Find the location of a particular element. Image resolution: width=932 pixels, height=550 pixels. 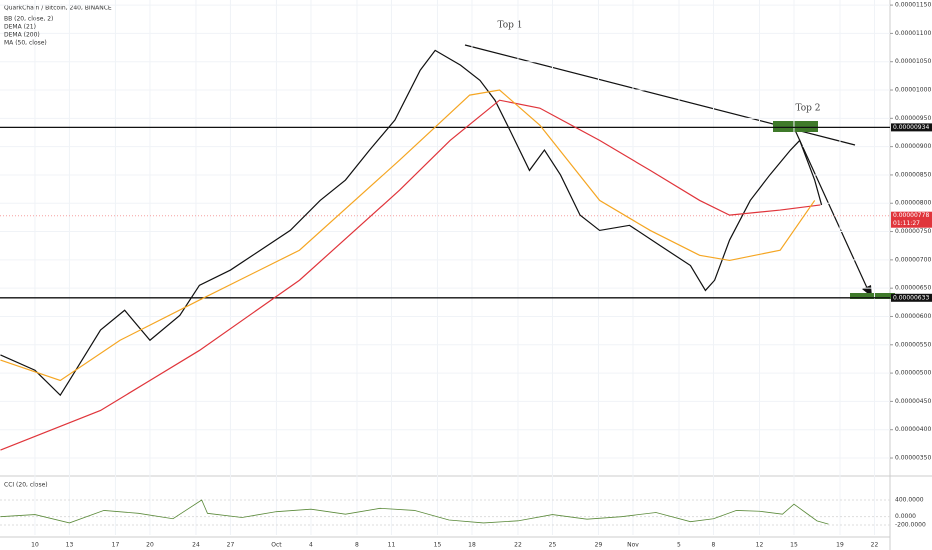

x-tick-label: 19 is located at coordinates (840, 545).